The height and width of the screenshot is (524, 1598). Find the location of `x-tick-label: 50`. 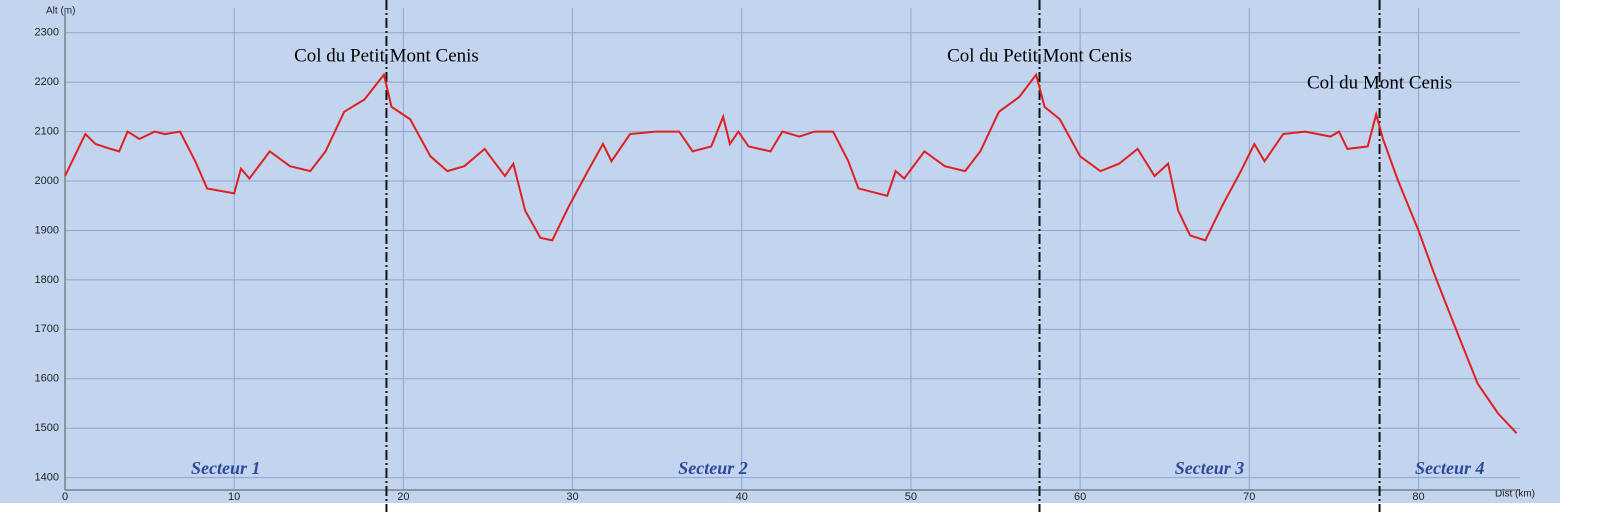

x-tick-label: 50 is located at coordinates (911, 497).